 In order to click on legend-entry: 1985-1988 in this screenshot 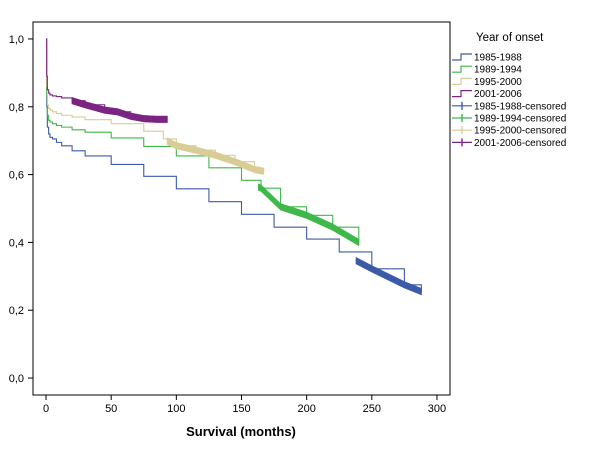, I will do `click(487, 58)`.